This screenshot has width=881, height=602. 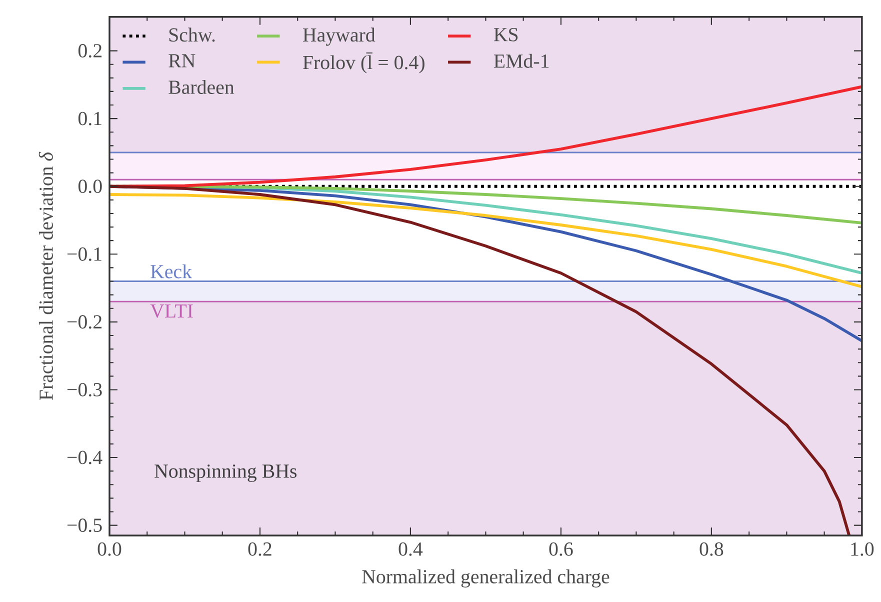 I want to click on y-axis-title: Fractional diameter deviation δ, so click(x=45, y=276).